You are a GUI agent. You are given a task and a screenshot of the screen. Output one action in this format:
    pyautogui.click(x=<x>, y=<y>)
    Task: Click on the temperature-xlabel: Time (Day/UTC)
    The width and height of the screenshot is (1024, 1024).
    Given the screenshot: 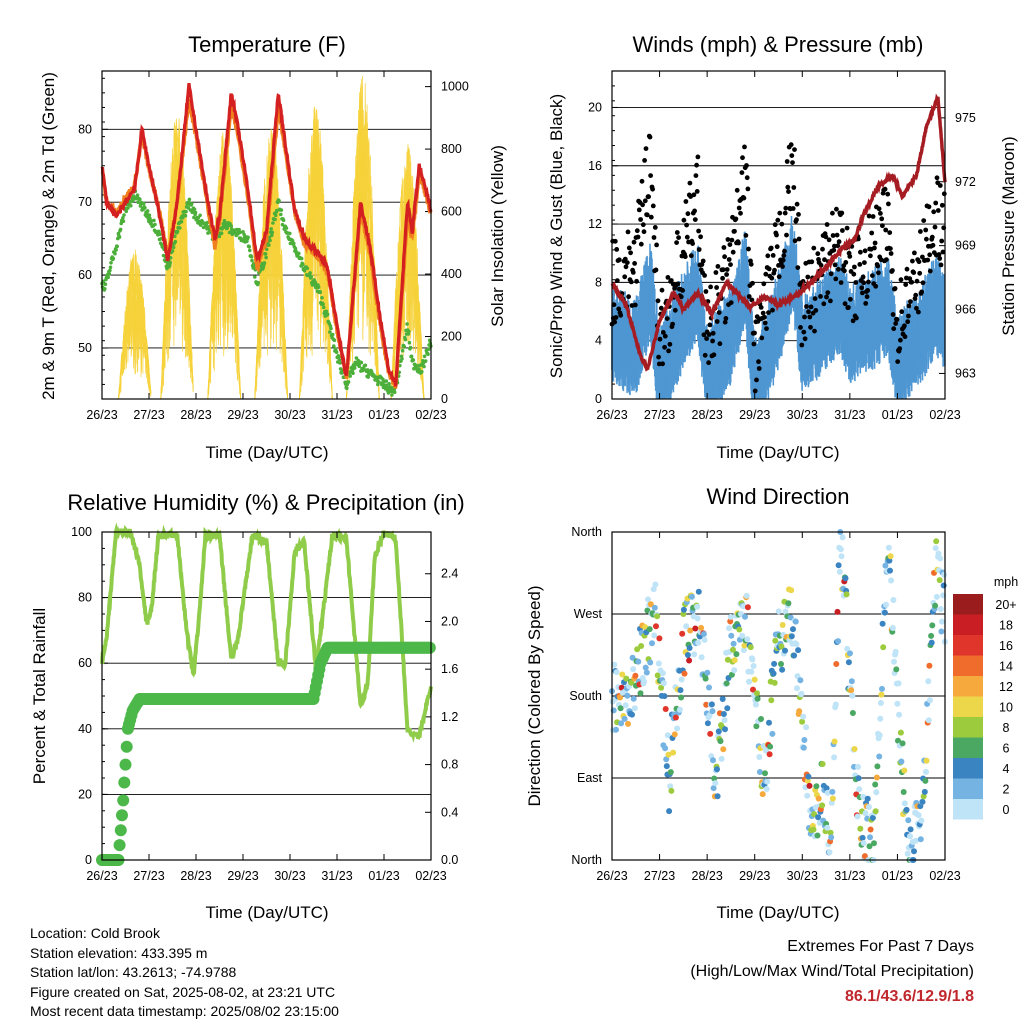 What is the action you would take?
    pyautogui.click(x=266, y=452)
    